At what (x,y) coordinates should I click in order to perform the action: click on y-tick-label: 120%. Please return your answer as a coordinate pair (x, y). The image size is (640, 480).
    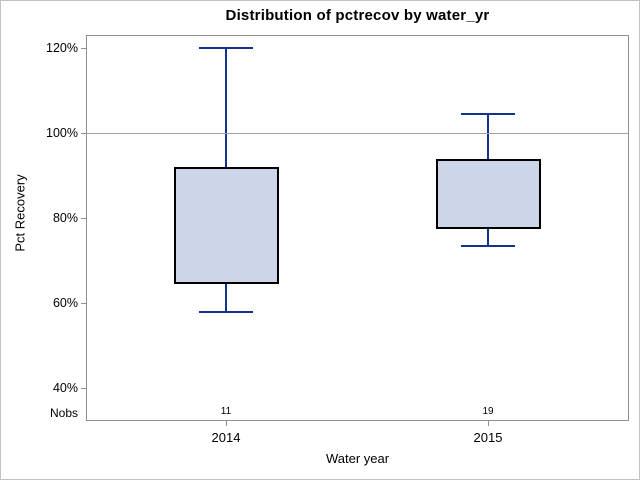
    Looking at the image, I should click on (62, 47).